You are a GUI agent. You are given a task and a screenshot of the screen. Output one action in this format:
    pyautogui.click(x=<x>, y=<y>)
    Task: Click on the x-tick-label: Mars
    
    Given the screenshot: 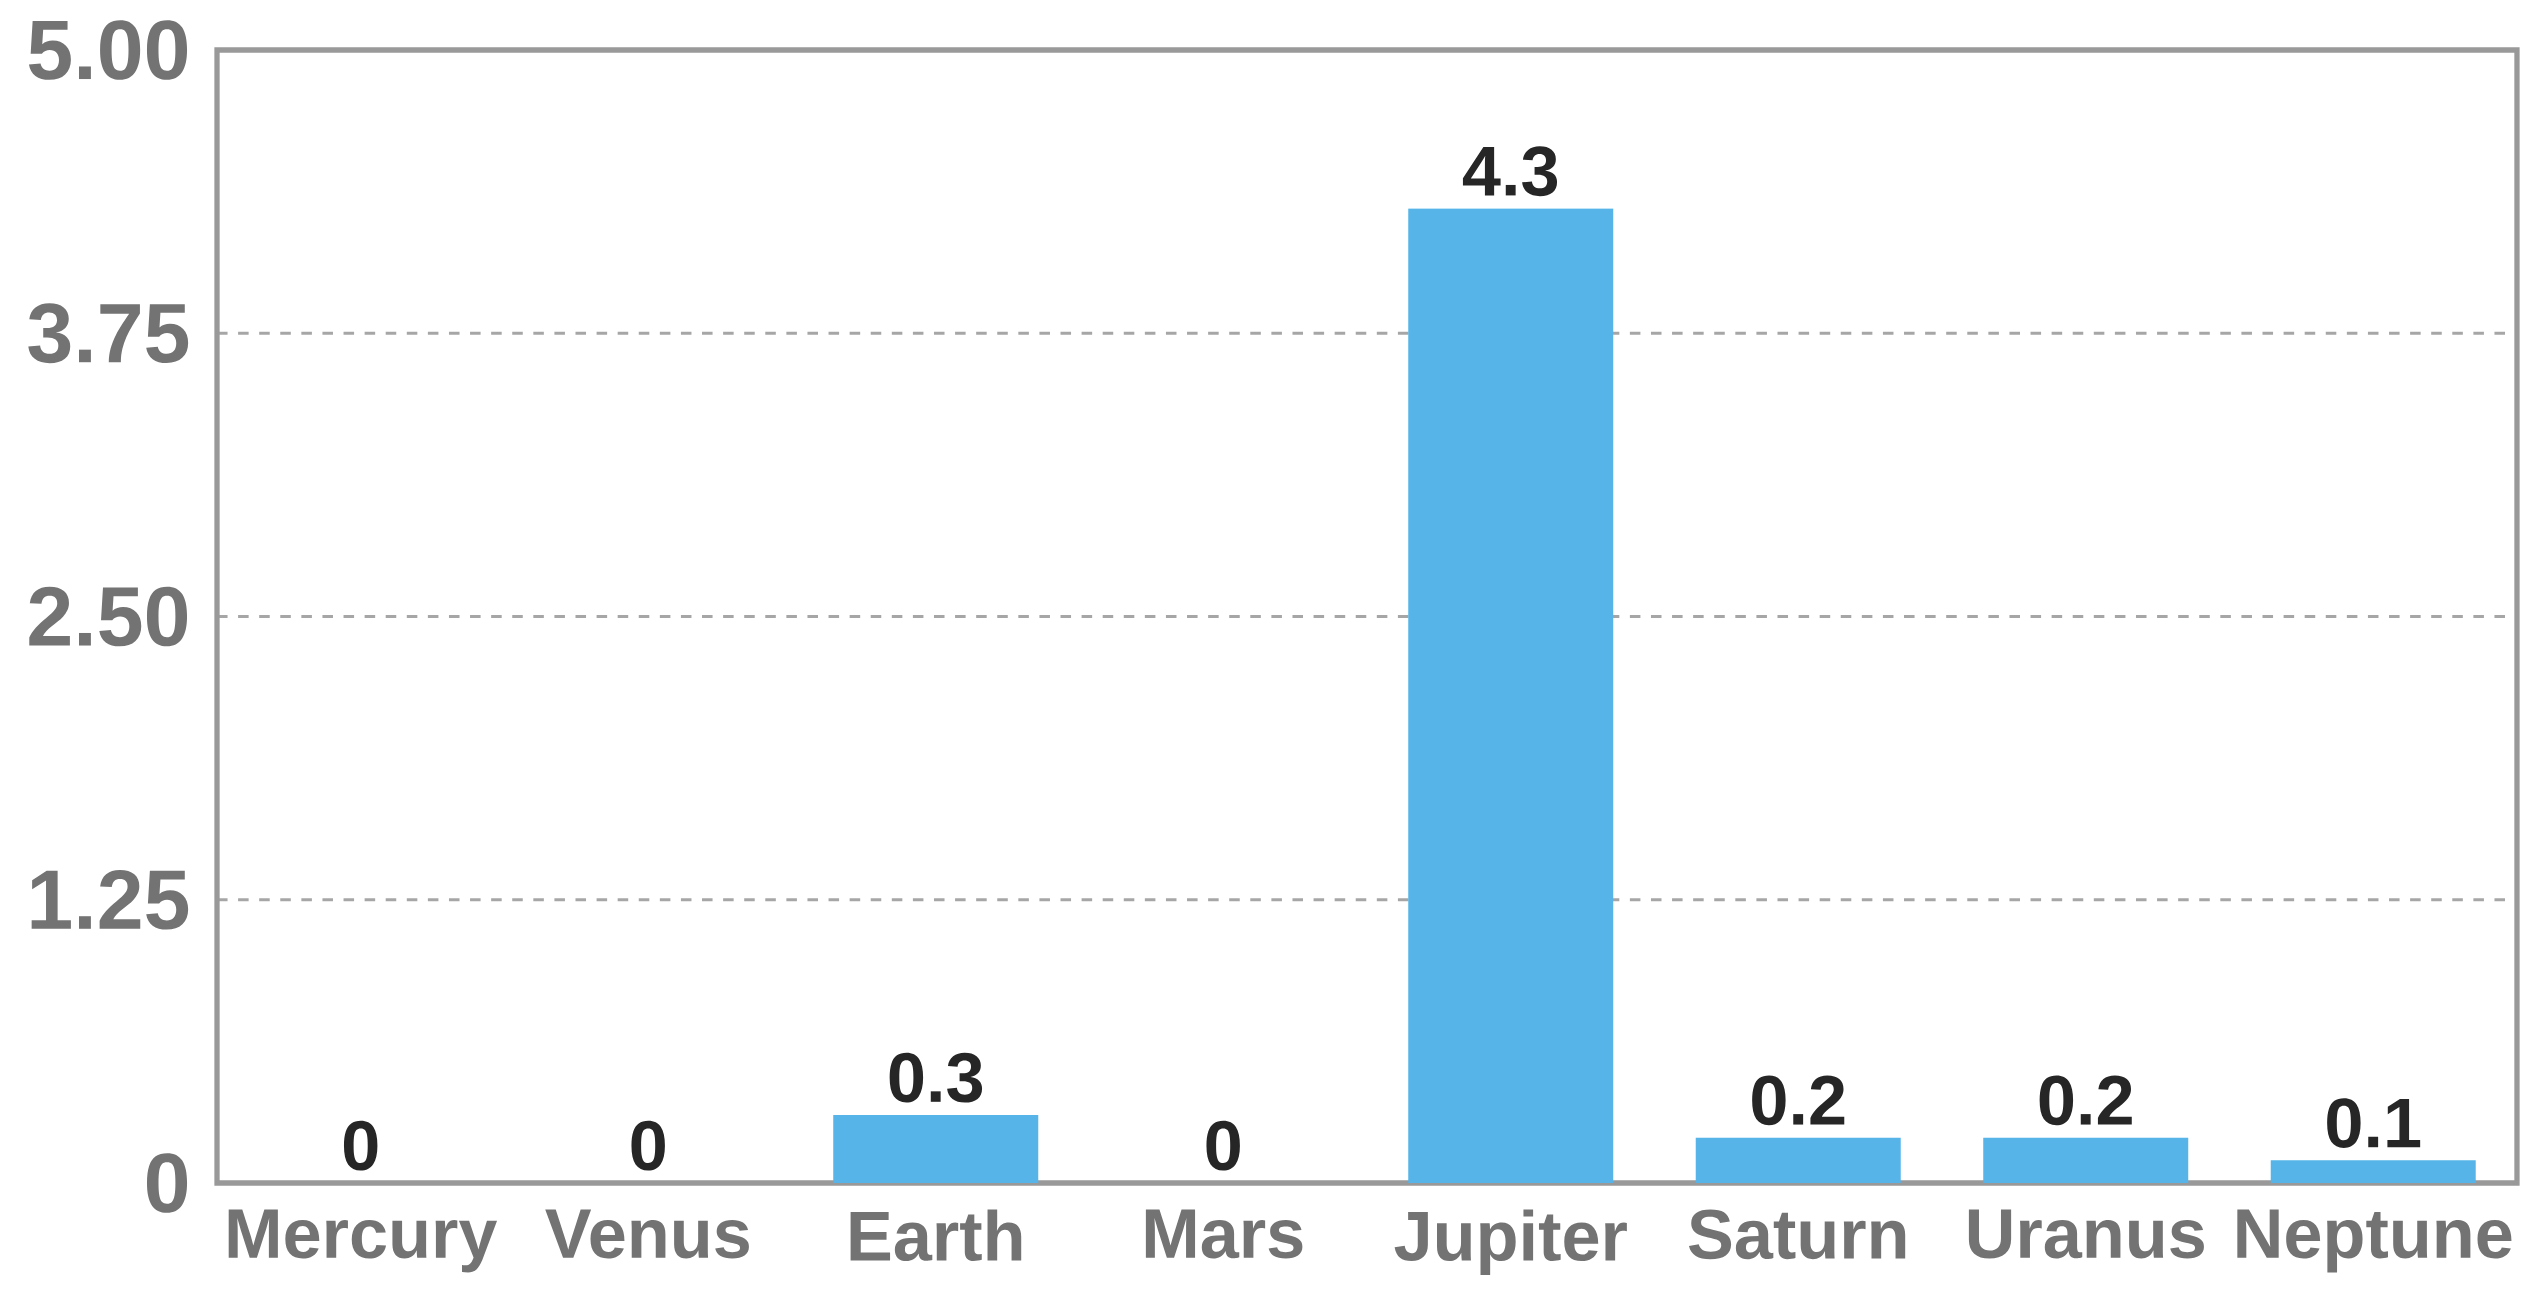 What is the action you would take?
    pyautogui.click(x=1224, y=1234)
    